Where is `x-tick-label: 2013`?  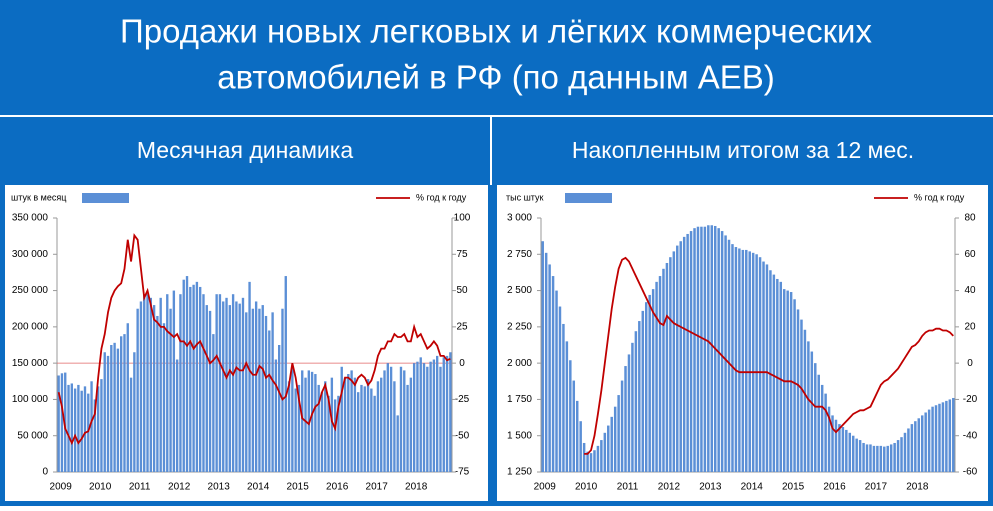 x-tick-label: 2013 is located at coordinates (710, 487).